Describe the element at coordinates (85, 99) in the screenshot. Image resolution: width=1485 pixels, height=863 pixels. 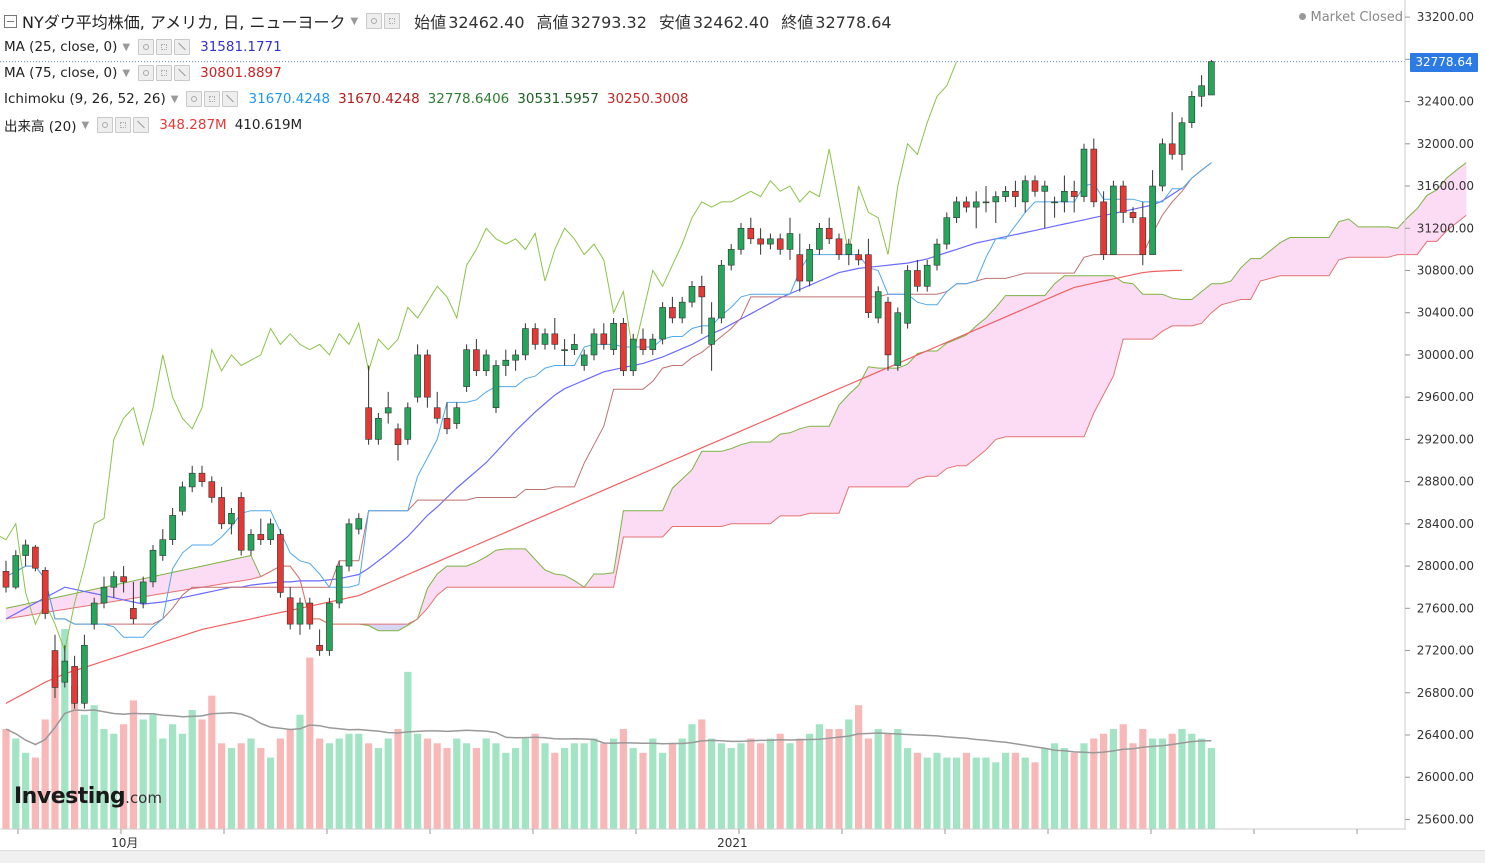
I see `ichimoku-name: Ichimoku (9, 26, 52, 26)` at that location.